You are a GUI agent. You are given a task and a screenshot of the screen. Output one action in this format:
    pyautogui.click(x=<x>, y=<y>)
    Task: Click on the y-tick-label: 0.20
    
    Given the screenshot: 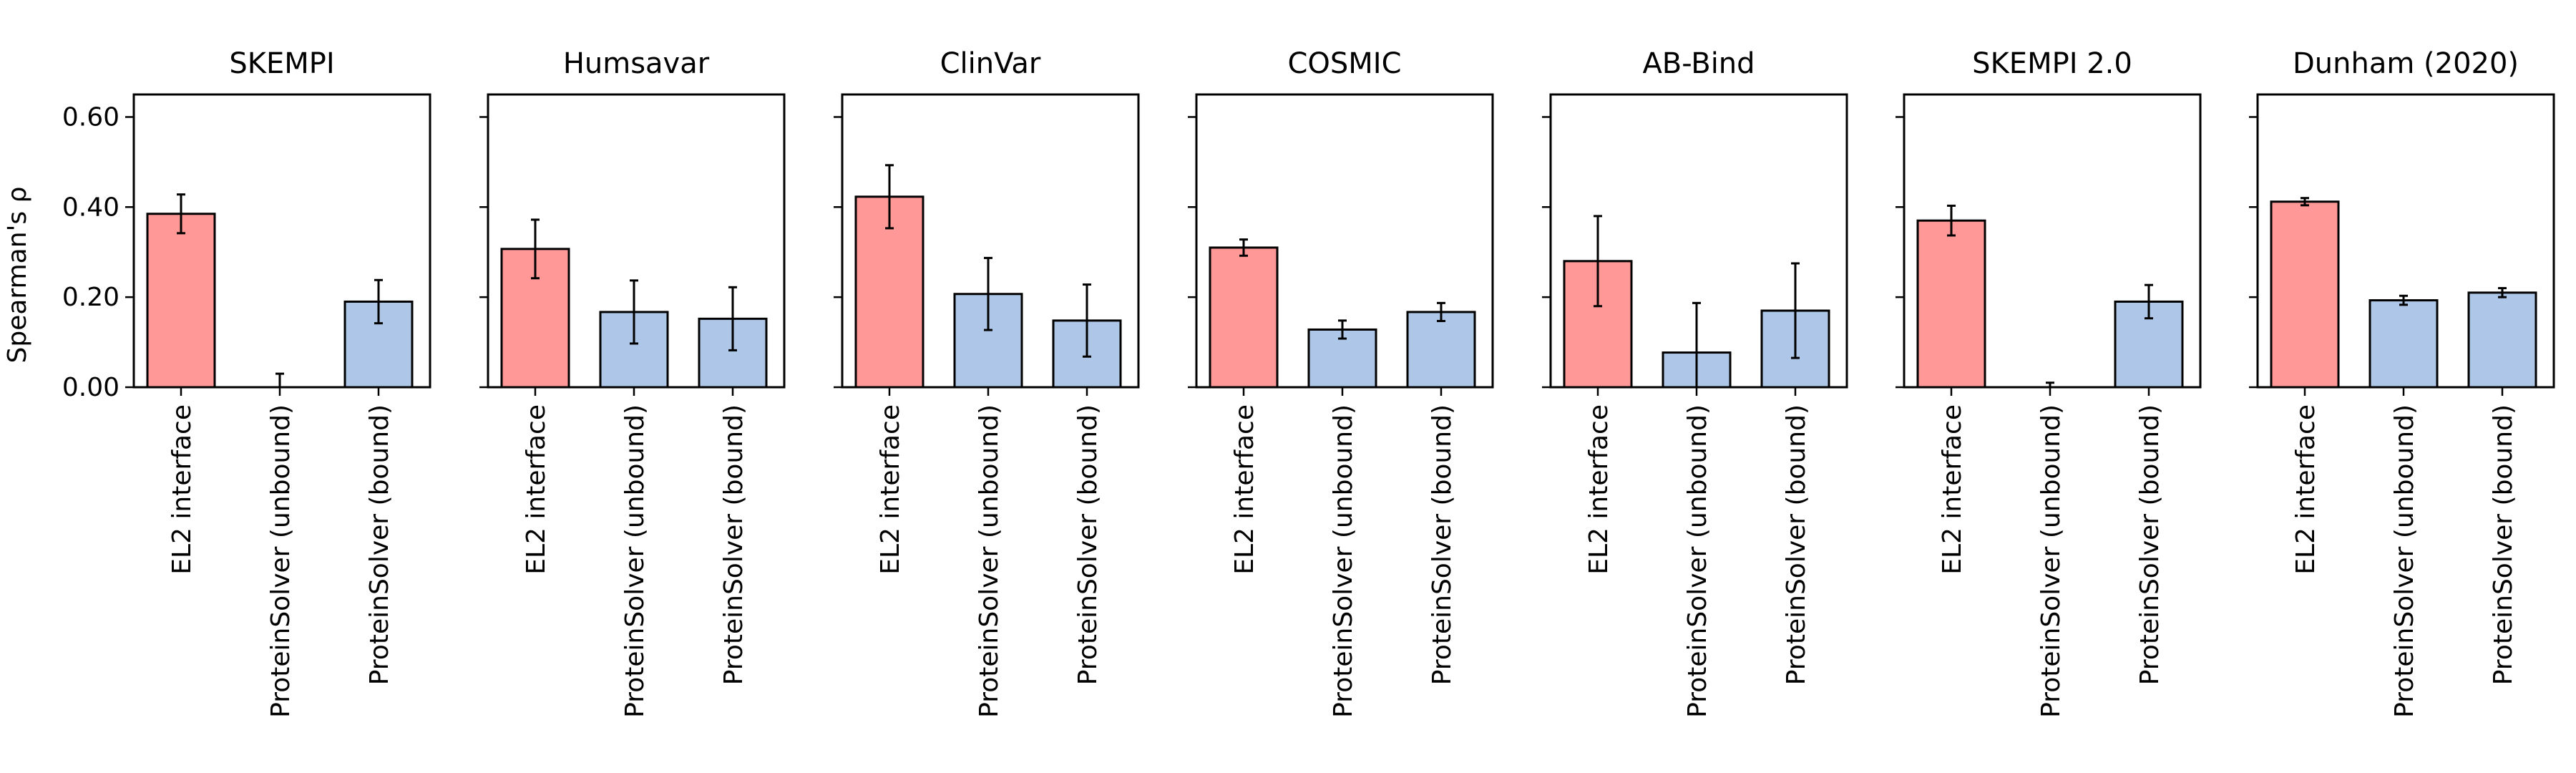 What is the action you would take?
    pyautogui.click(x=90, y=297)
    